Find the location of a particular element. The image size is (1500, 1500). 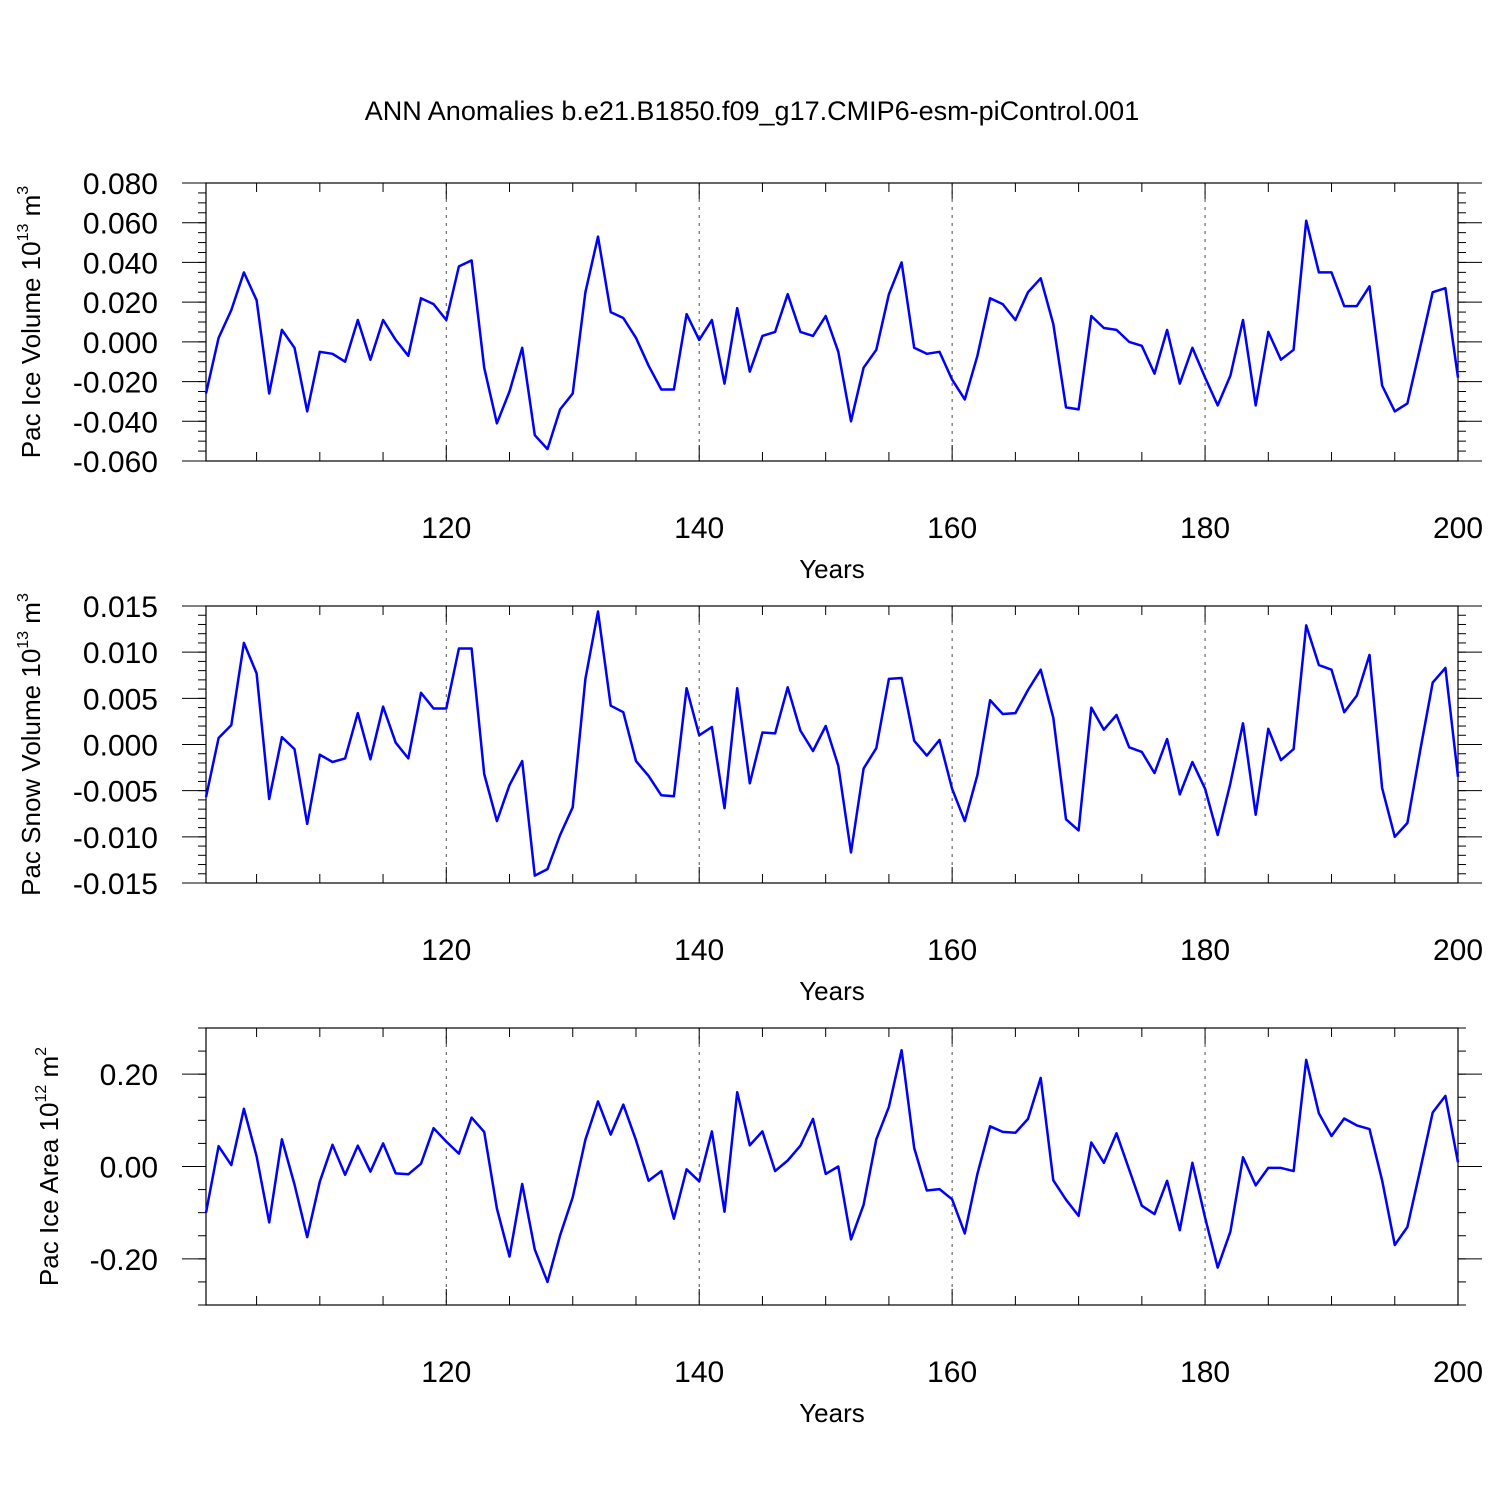

y-axis-title: Pac Ice Volume 1013 m3 is located at coordinates (30, 322).